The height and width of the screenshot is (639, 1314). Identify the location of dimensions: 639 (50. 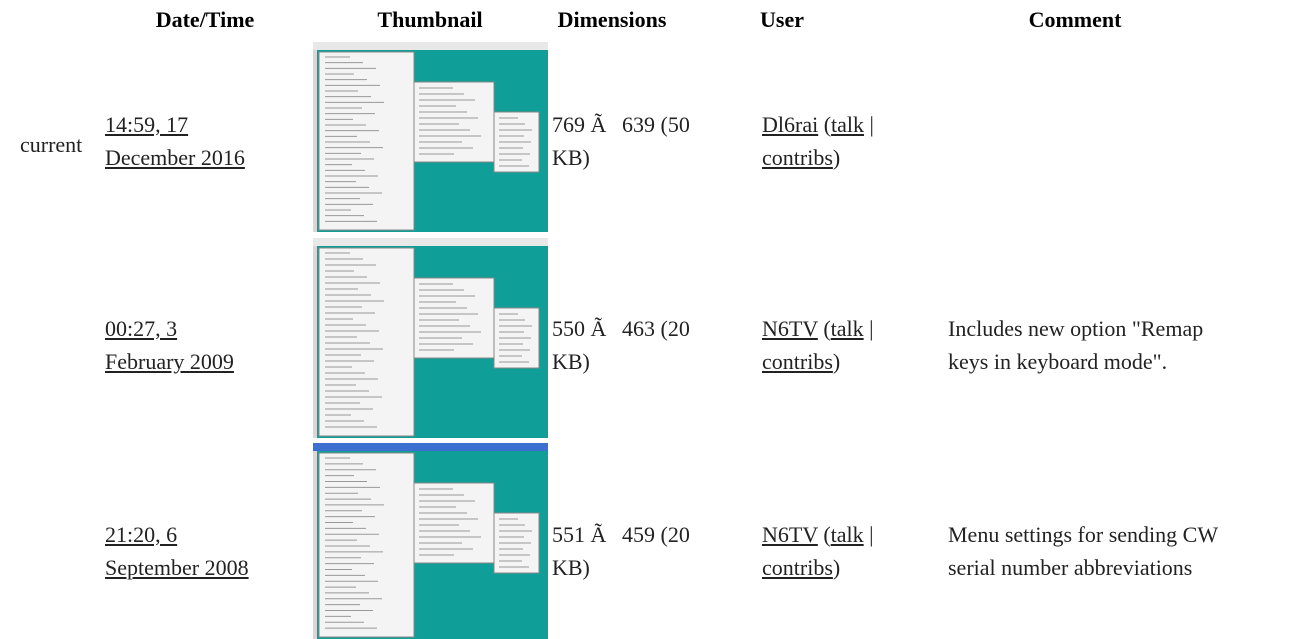
(656, 124).